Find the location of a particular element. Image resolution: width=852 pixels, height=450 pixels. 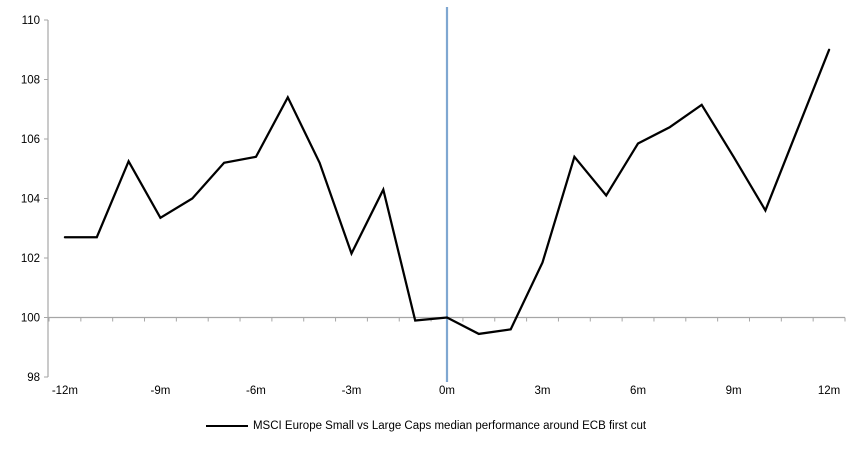

x-axis-label: -6m is located at coordinates (256, 391).